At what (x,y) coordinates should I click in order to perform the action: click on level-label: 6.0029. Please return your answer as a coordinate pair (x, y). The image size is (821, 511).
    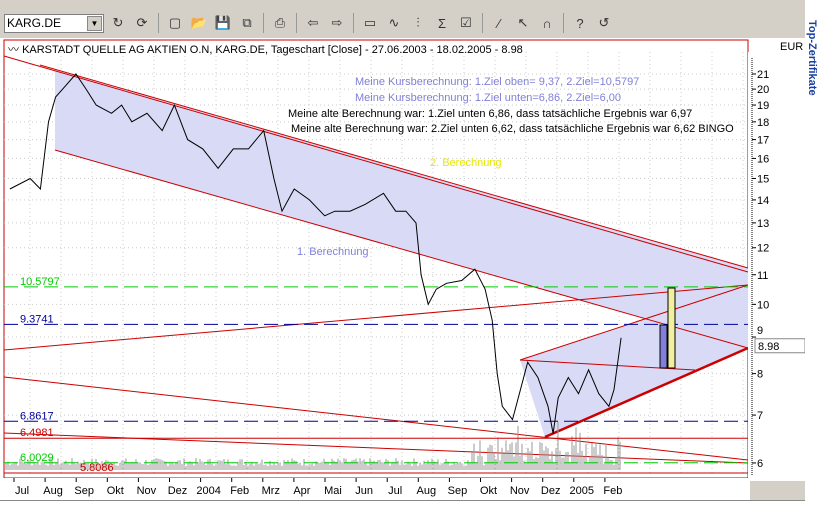
    Looking at the image, I should click on (37, 458).